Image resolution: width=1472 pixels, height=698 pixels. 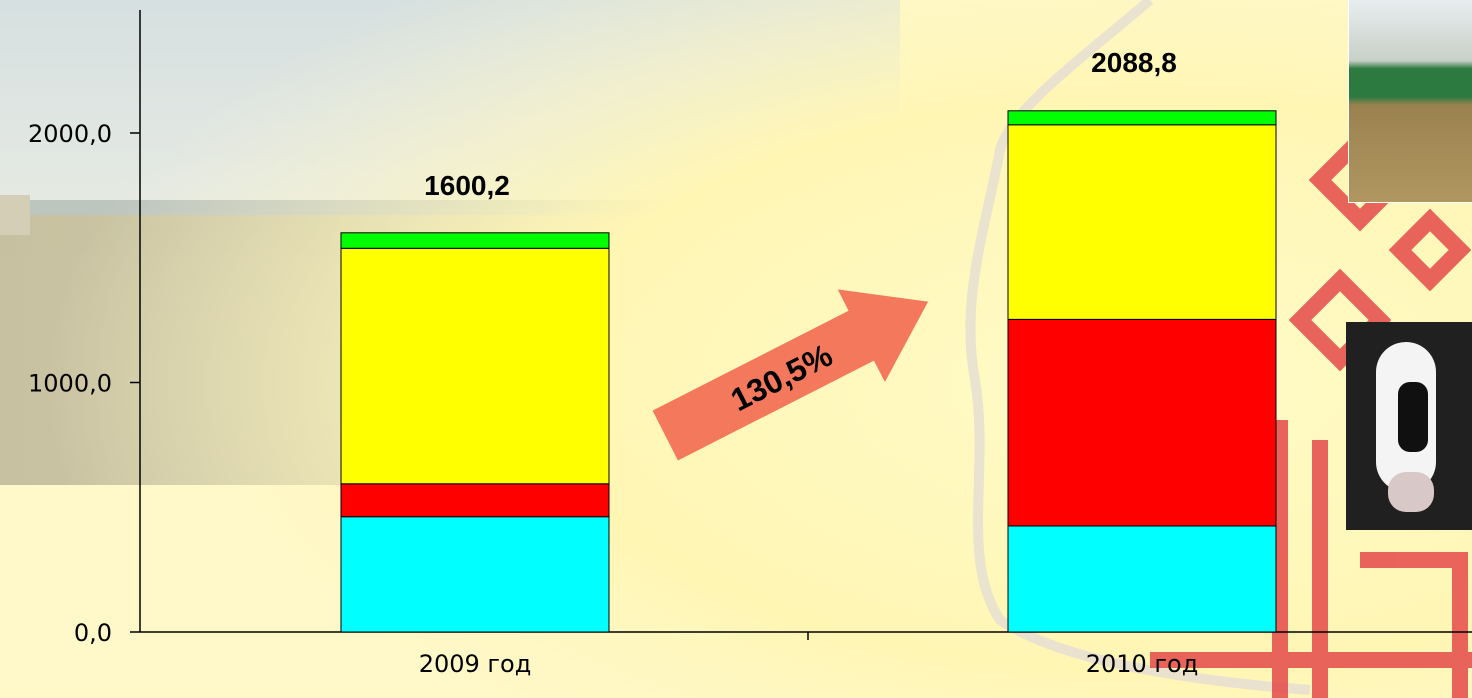 What do you see at coordinates (70, 384) in the screenshot?
I see `y-tick-label: 1000,0` at bounding box center [70, 384].